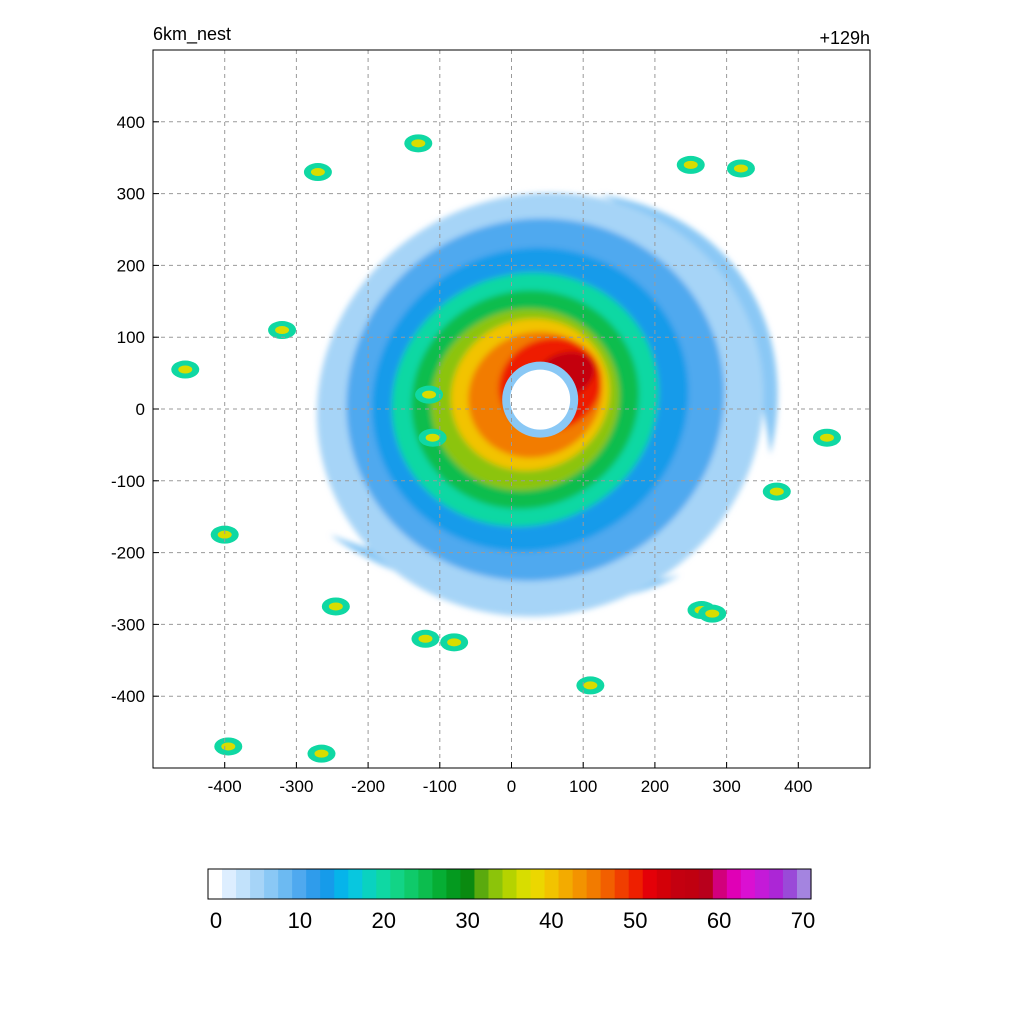  I want to click on y-tick-label: 400, so click(131, 122).